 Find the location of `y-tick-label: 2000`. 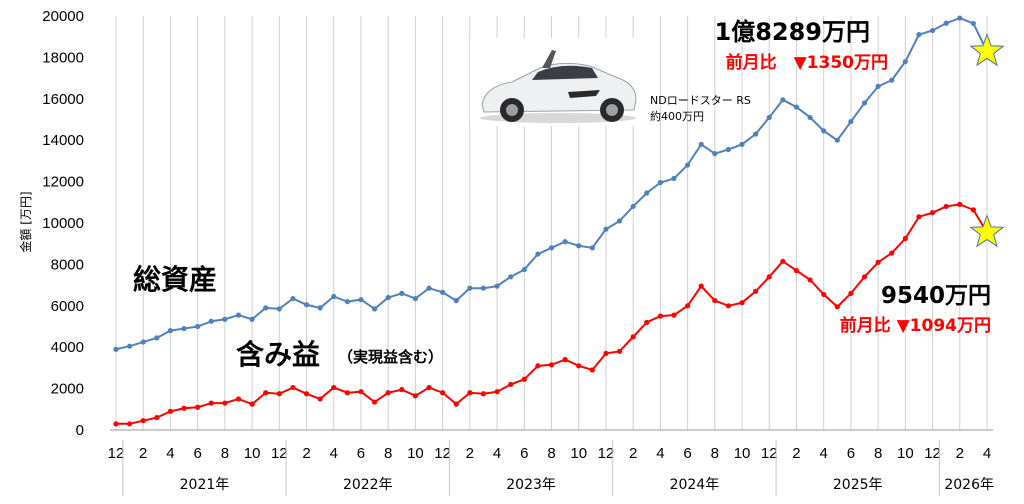

y-tick-label: 2000 is located at coordinates (67, 389).